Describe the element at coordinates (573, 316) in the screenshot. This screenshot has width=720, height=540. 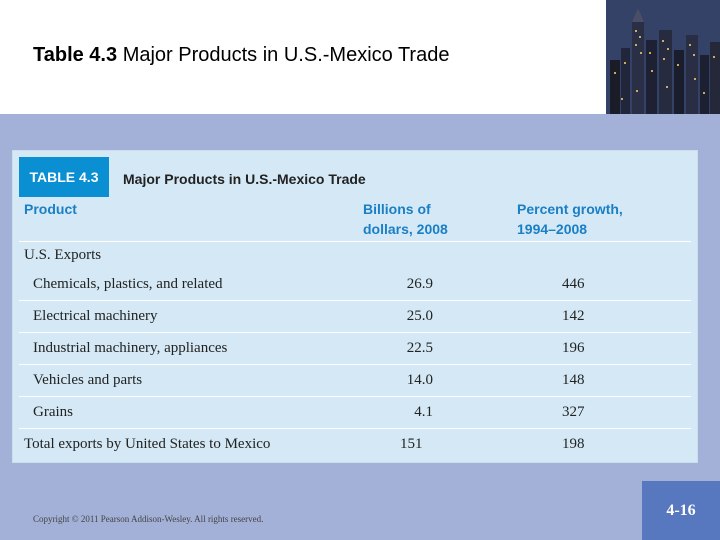
I see `row-growth: 142` at that location.